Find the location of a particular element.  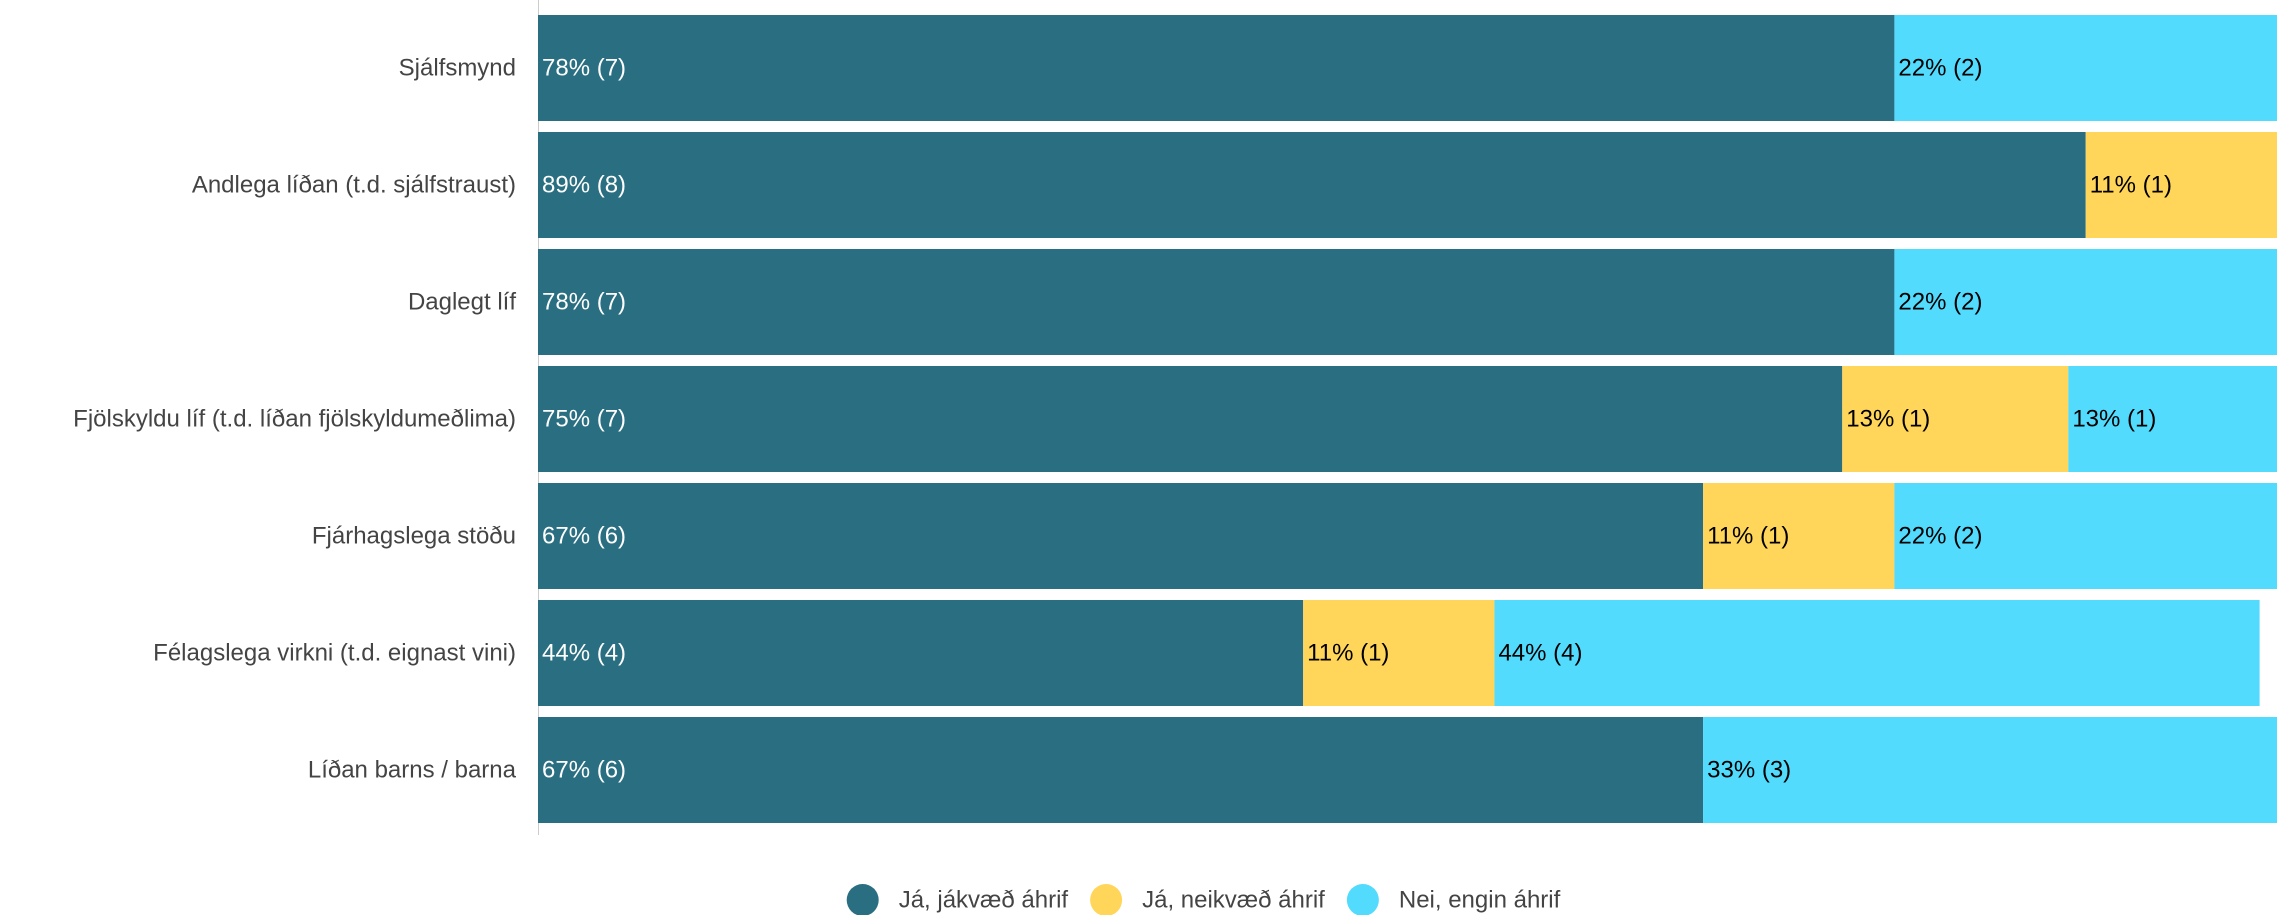

category-label: Sjálfsmynd is located at coordinates (457, 68).